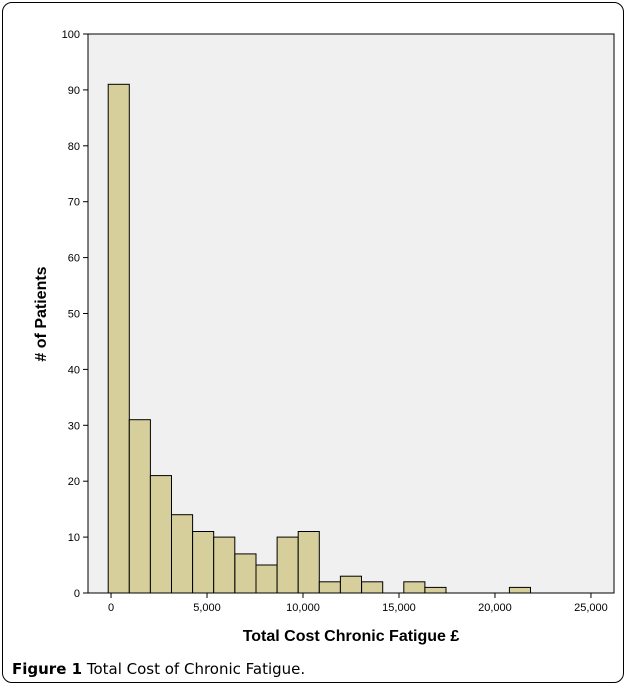 Image resolution: width=630 pixels, height=689 pixels. What do you see at coordinates (71, 35) in the screenshot?
I see `y-tick-label: 100` at bounding box center [71, 35].